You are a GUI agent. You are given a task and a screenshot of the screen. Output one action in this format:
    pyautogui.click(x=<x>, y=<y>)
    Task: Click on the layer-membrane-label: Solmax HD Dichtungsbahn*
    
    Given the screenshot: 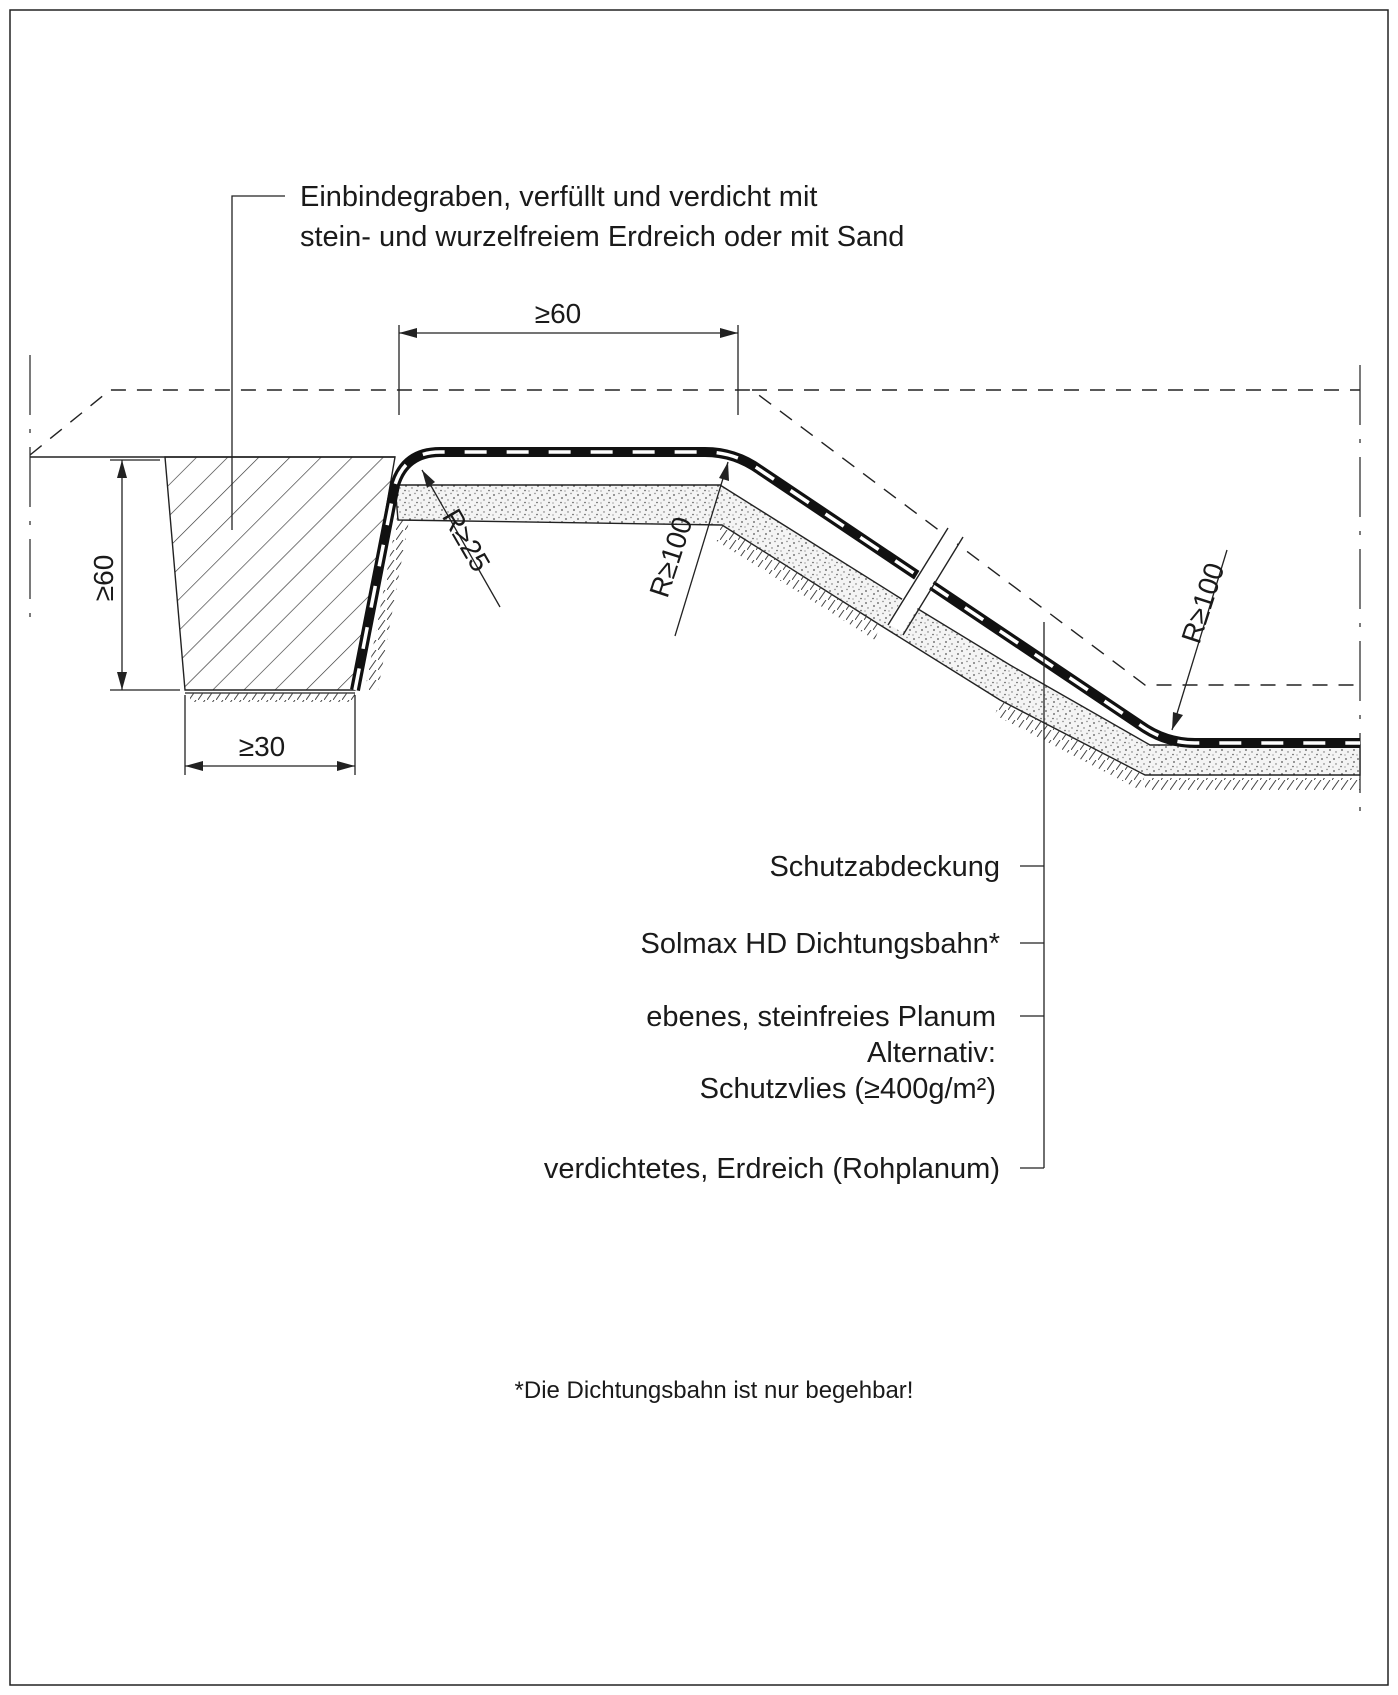 What is the action you would take?
    pyautogui.click(x=820, y=944)
    